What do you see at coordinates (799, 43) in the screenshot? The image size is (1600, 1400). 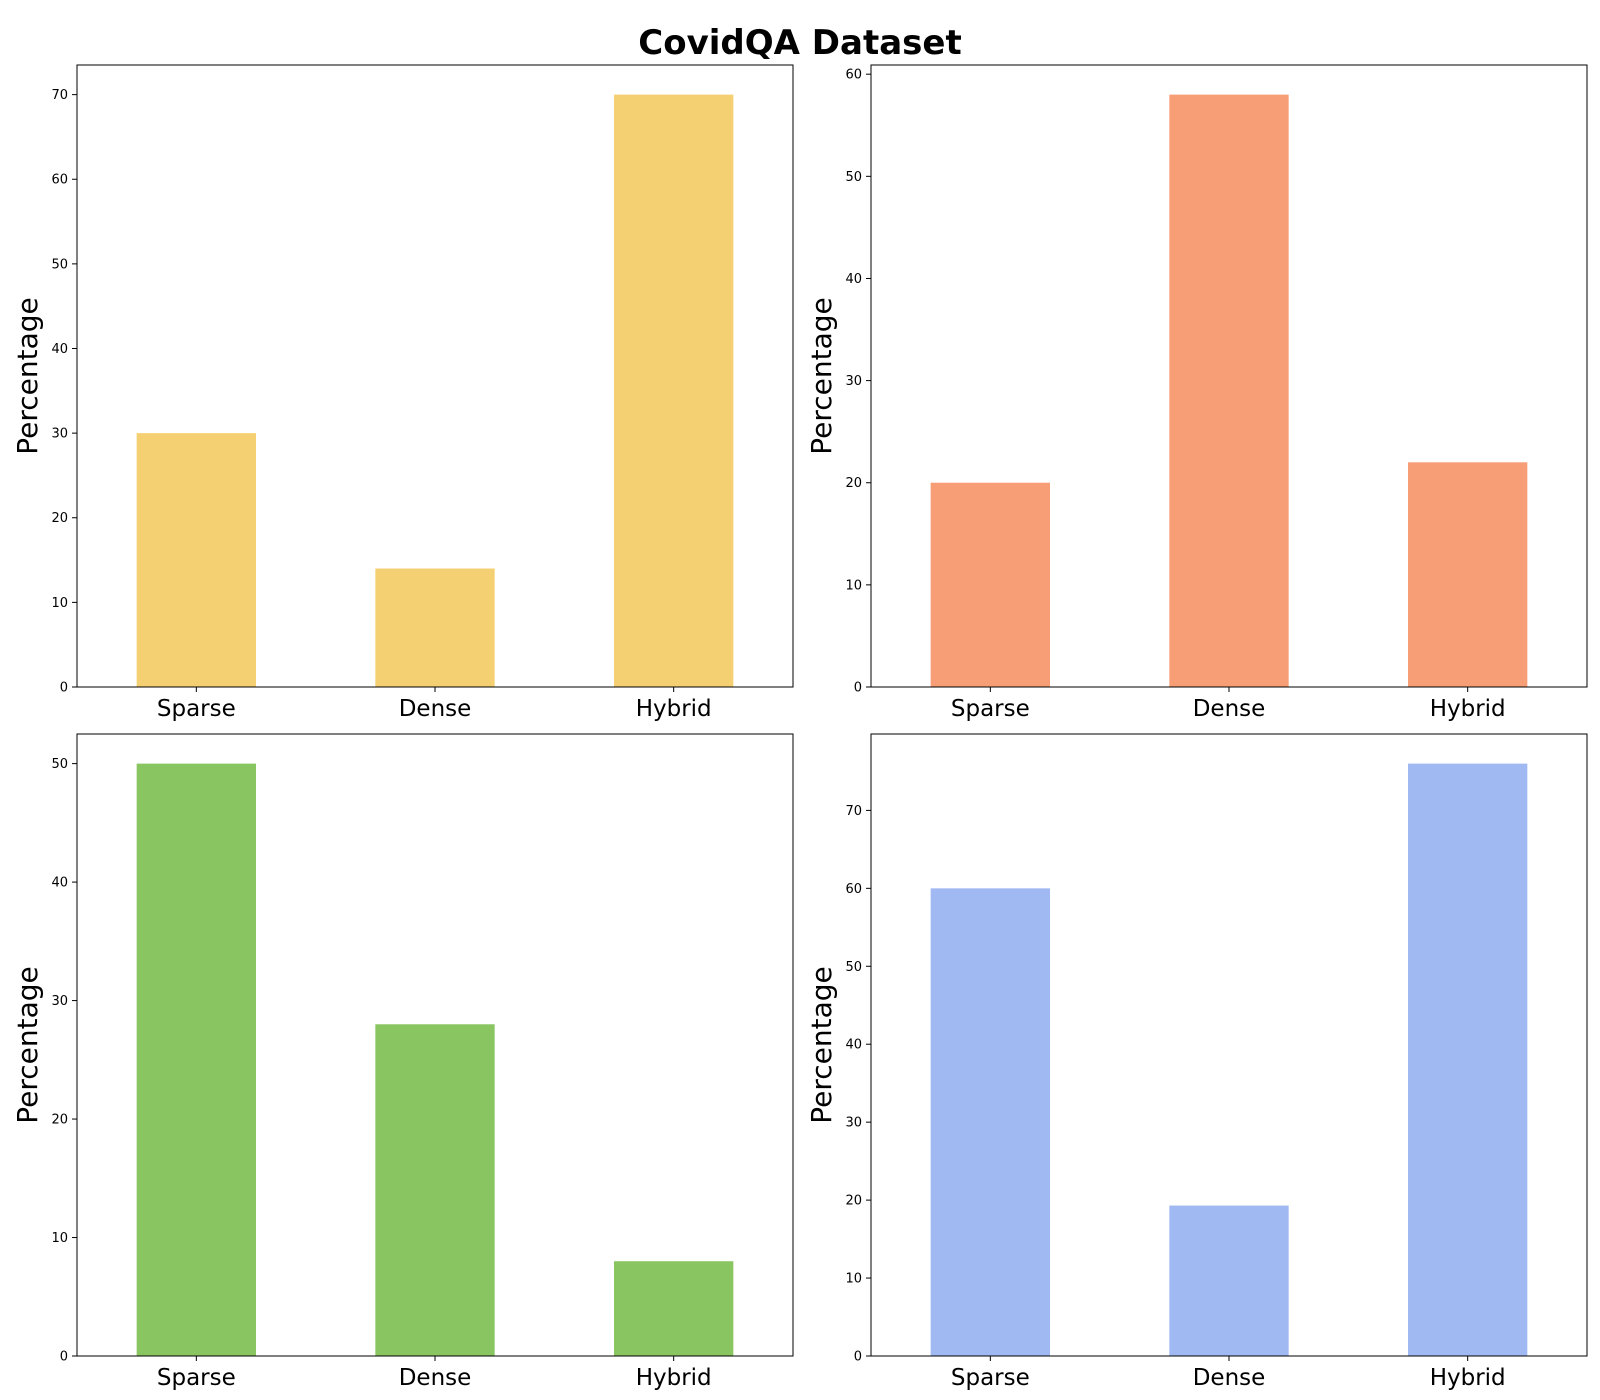 I see `figure-title: CovidQA Dataset` at bounding box center [799, 43].